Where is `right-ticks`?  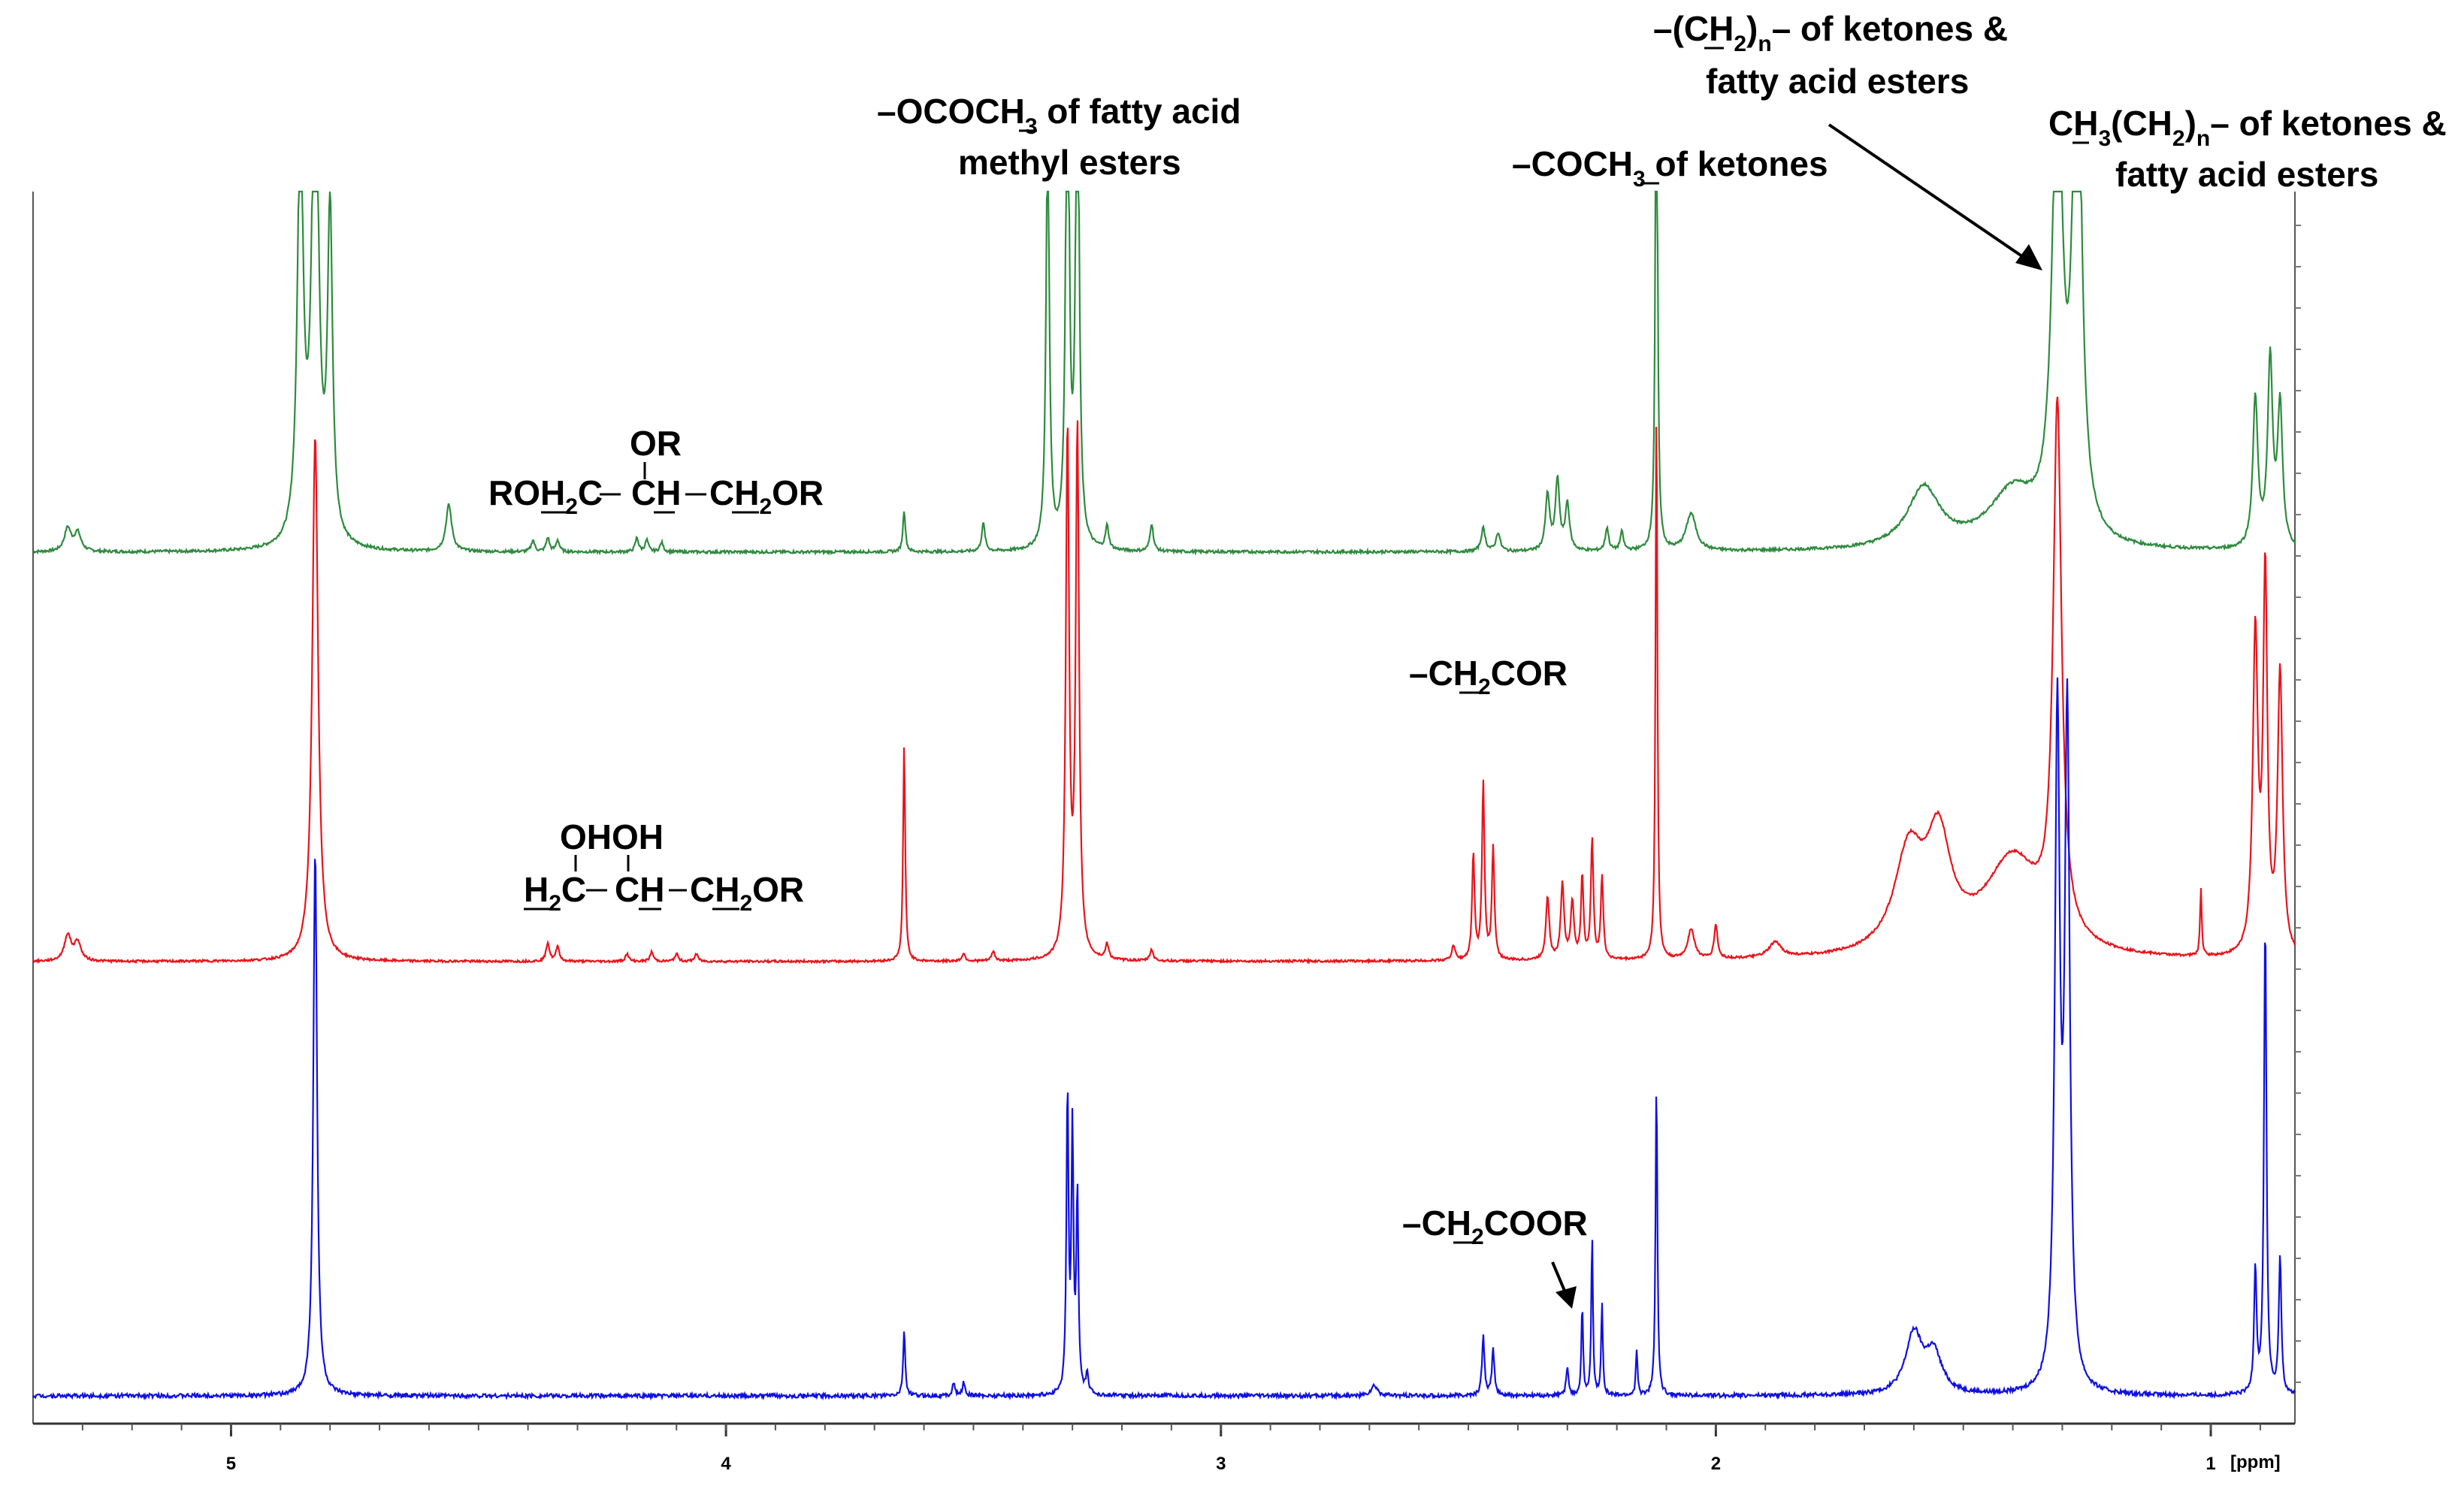 right-ticks is located at coordinates (2298, 804).